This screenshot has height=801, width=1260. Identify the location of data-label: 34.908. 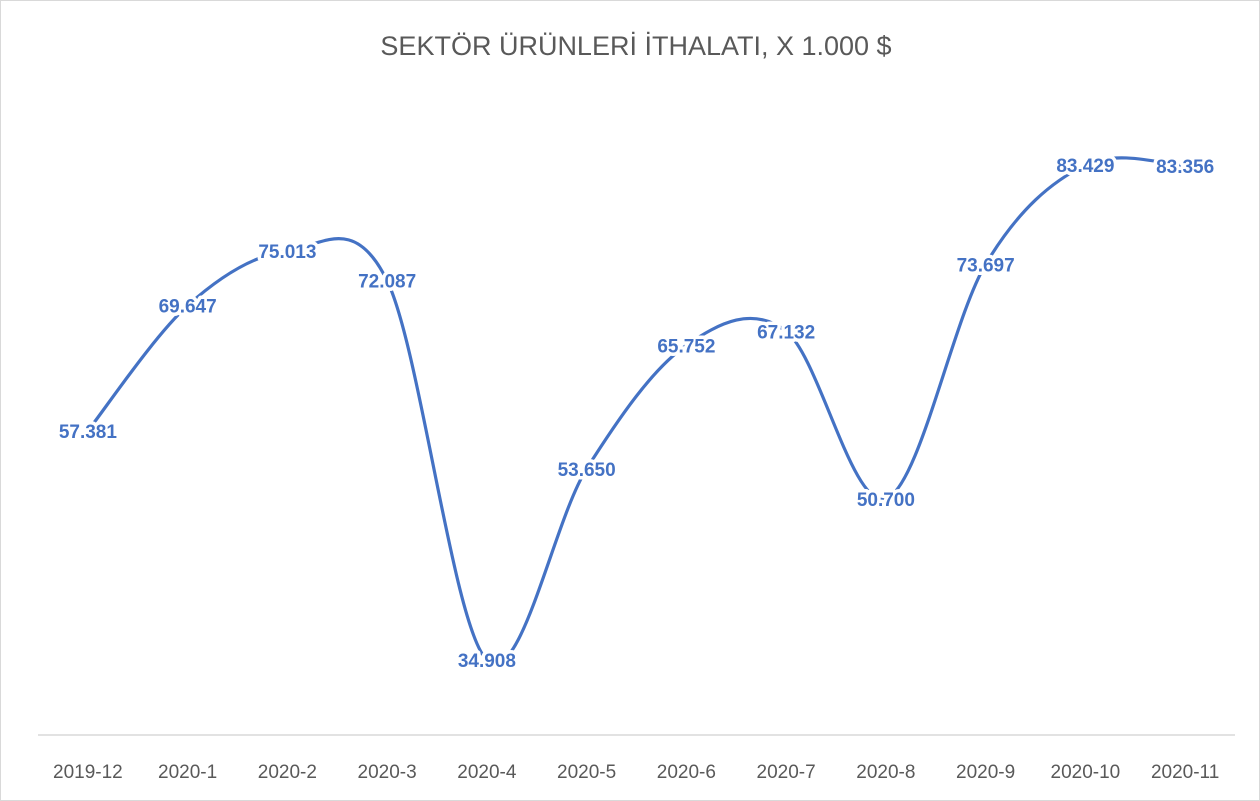
(487, 661).